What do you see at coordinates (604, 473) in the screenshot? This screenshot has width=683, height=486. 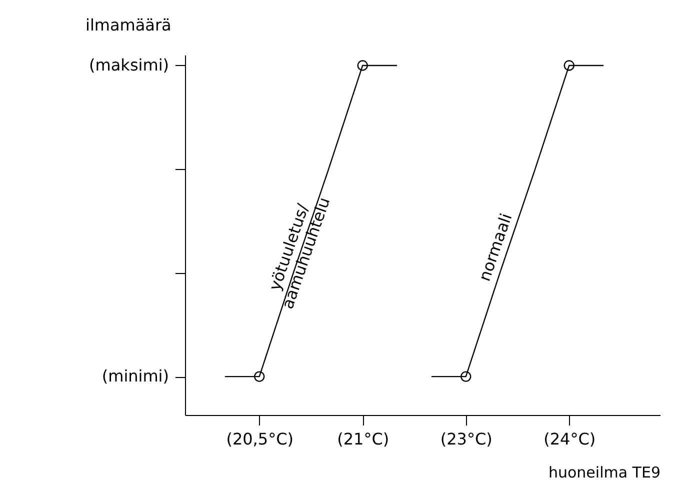 I see `x-axis-title: huoneilma TE9` at bounding box center [604, 473].